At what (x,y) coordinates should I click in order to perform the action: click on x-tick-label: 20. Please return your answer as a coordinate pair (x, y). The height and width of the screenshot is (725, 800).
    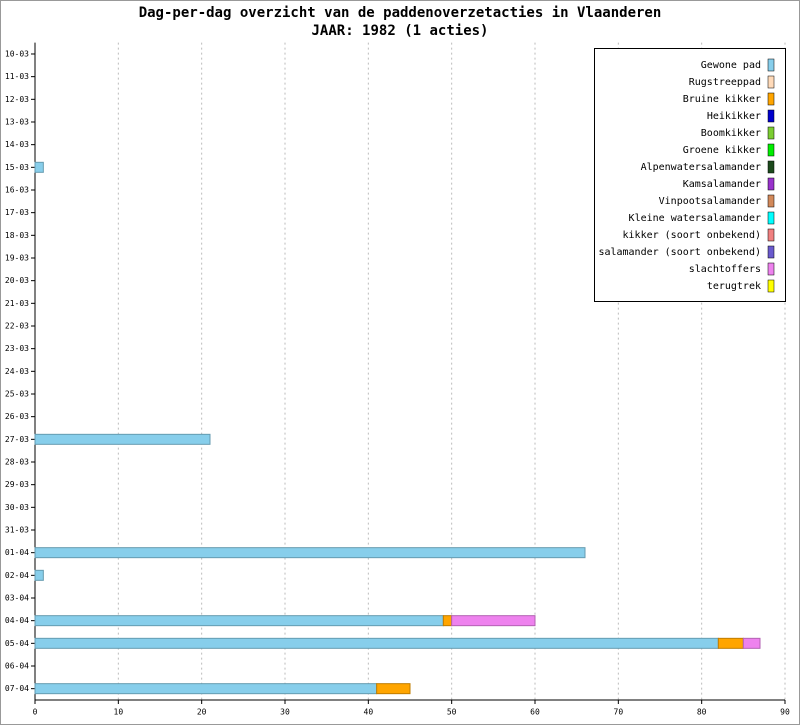
    Looking at the image, I should click on (202, 712).